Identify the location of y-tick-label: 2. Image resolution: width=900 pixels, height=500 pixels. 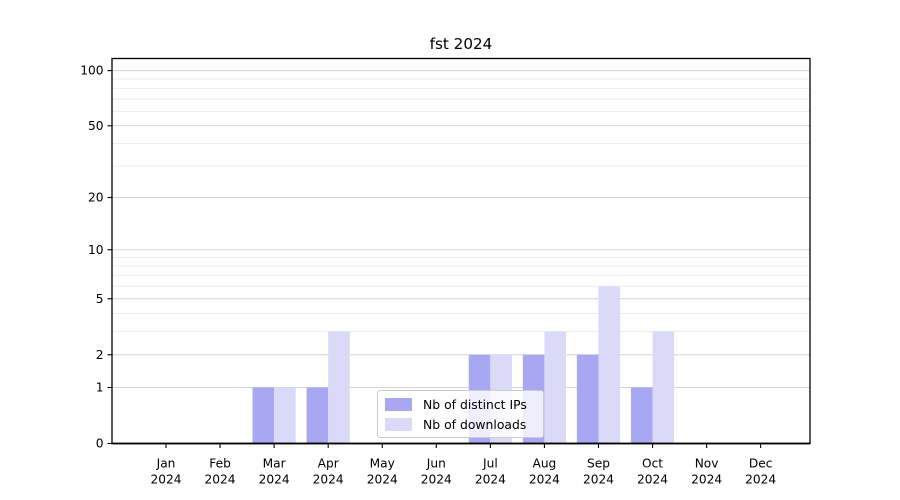
(100, 355).